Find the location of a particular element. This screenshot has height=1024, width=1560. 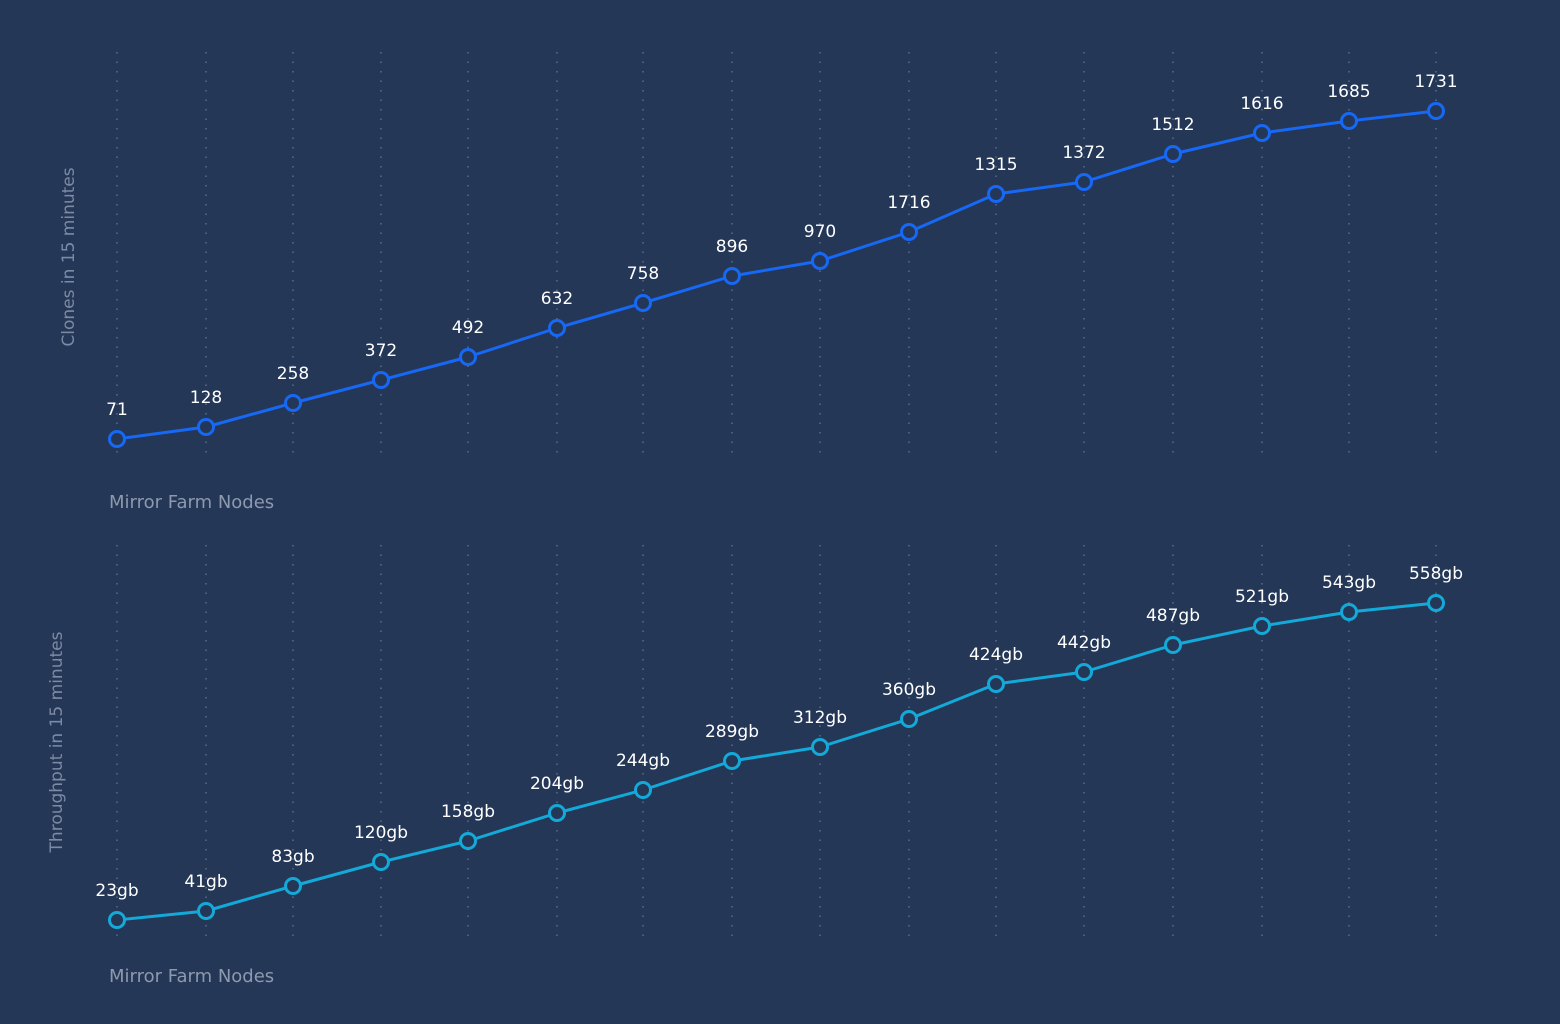

throughput-data-label: 204gb is located at coordinates (557, 784).